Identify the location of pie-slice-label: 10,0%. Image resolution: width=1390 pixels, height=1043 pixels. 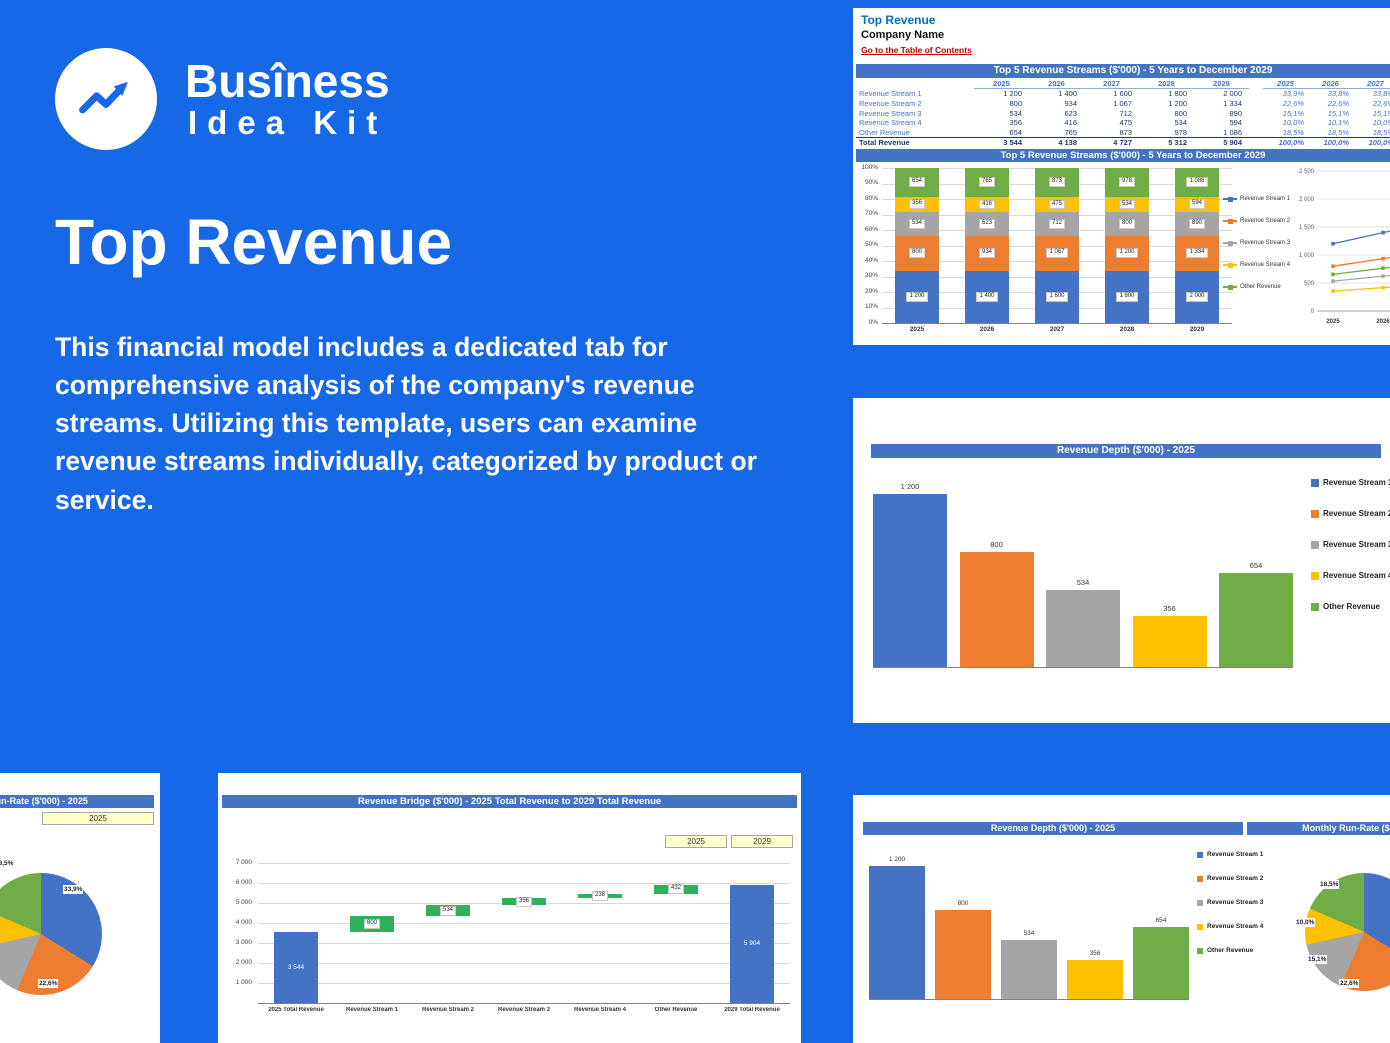
(1305, 923).